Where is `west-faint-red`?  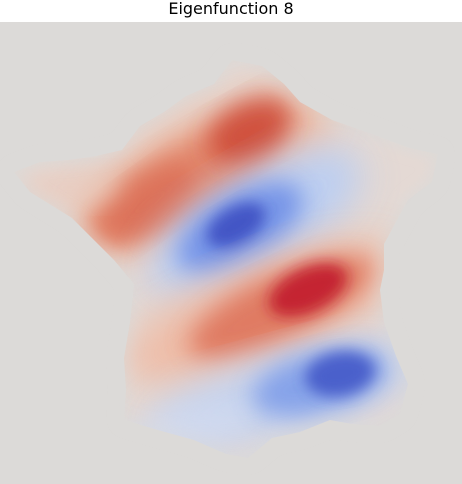
west-faint-red is located at coordinates (70, 187).